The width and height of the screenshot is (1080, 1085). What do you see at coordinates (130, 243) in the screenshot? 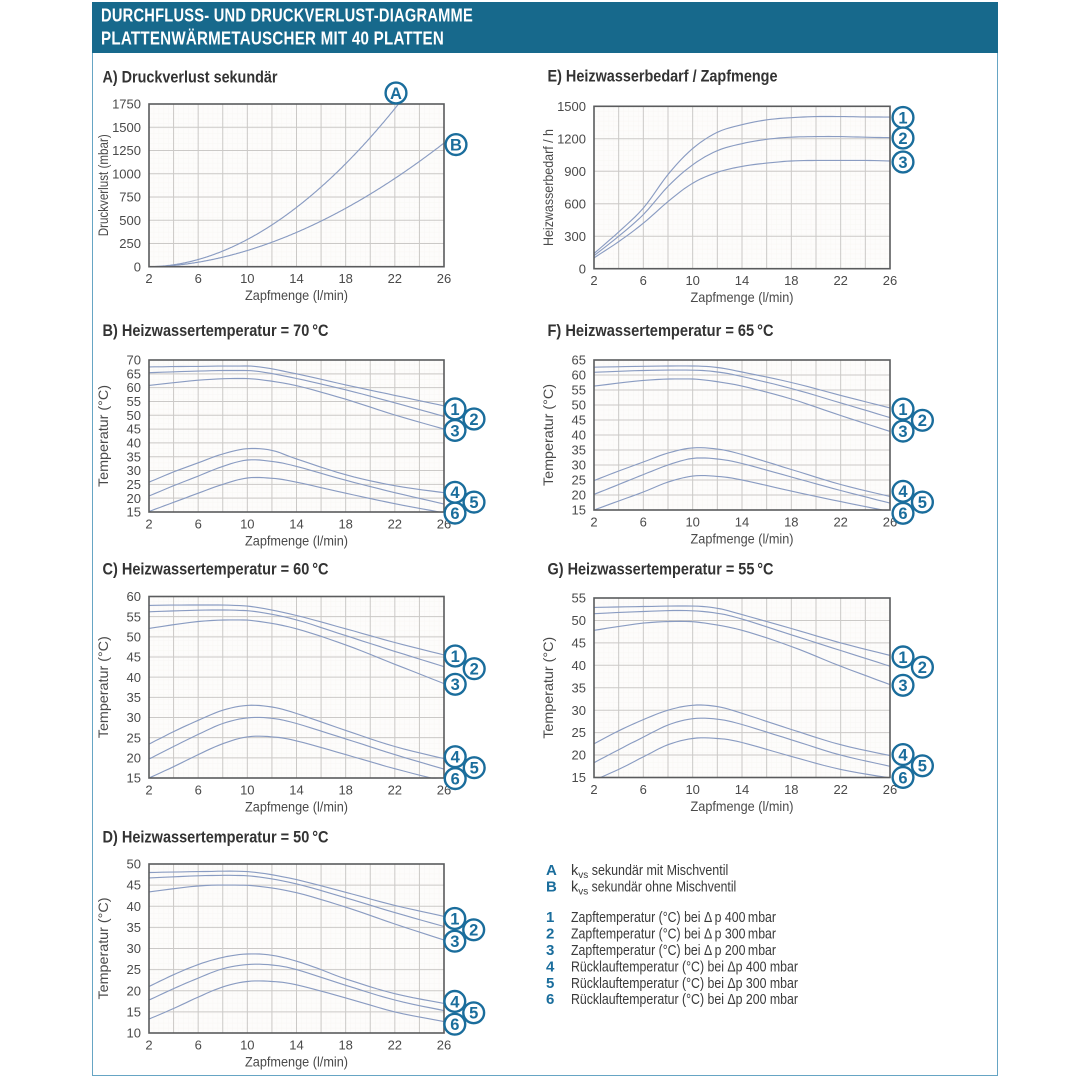
I see `svg-text: 250` at bounding box center [130, 243].